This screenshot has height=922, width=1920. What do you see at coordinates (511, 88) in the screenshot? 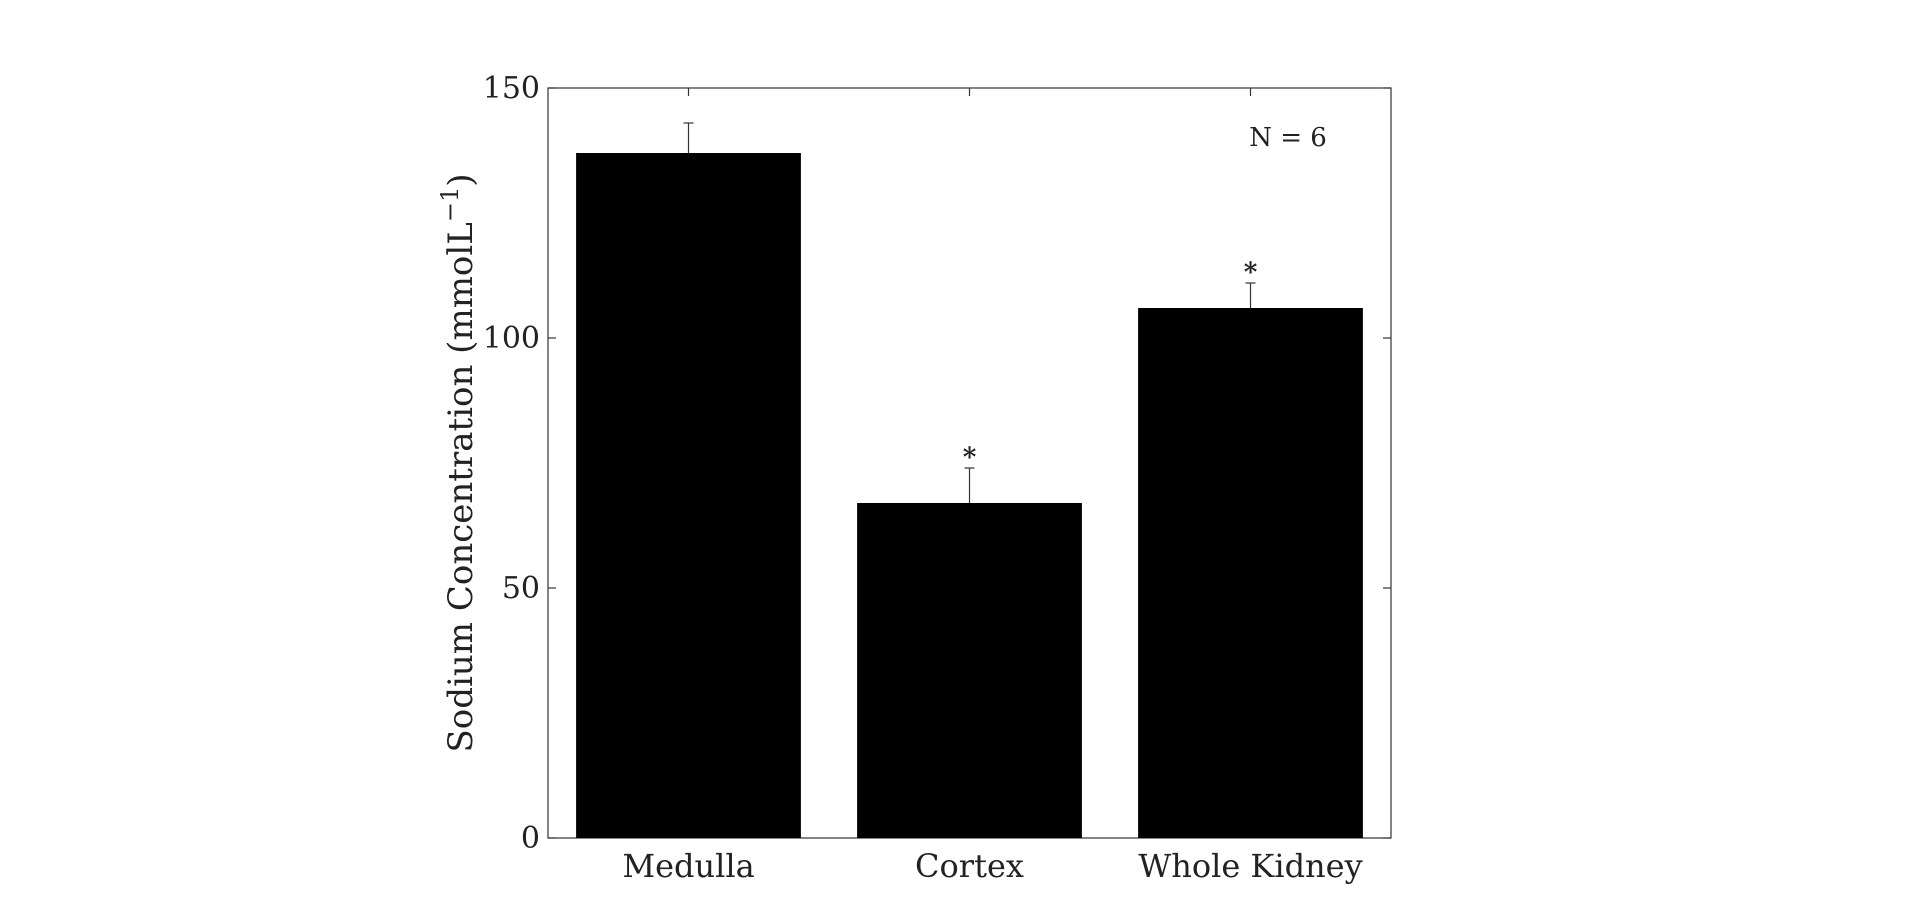
I see `y-tick-label: 150` at bounding box center [511, 88].